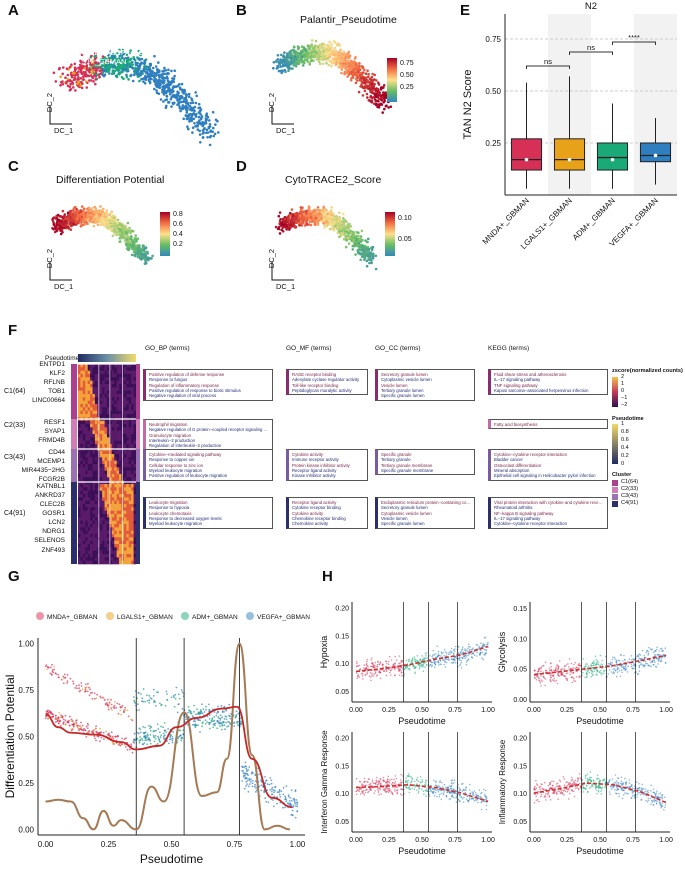  What do you see at coordinates (468, 104) in the screenshot?
I see `y-axis-label: TAN N2 Score` at bounding box center [468, 104].